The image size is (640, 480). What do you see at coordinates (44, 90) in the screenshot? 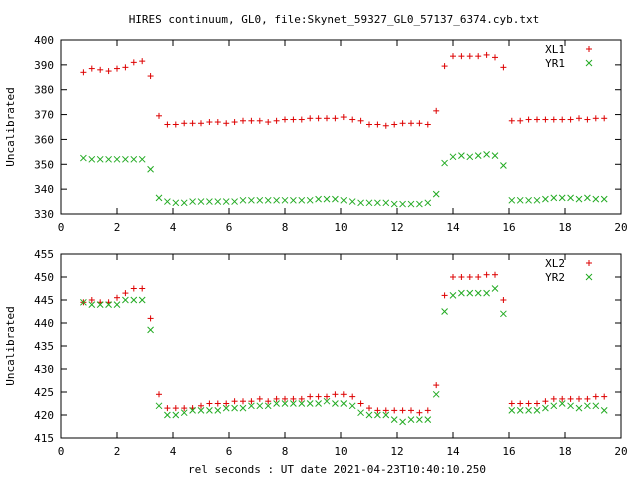
I see `top-y-tick-label: 380` at bounding box center [44, 90].